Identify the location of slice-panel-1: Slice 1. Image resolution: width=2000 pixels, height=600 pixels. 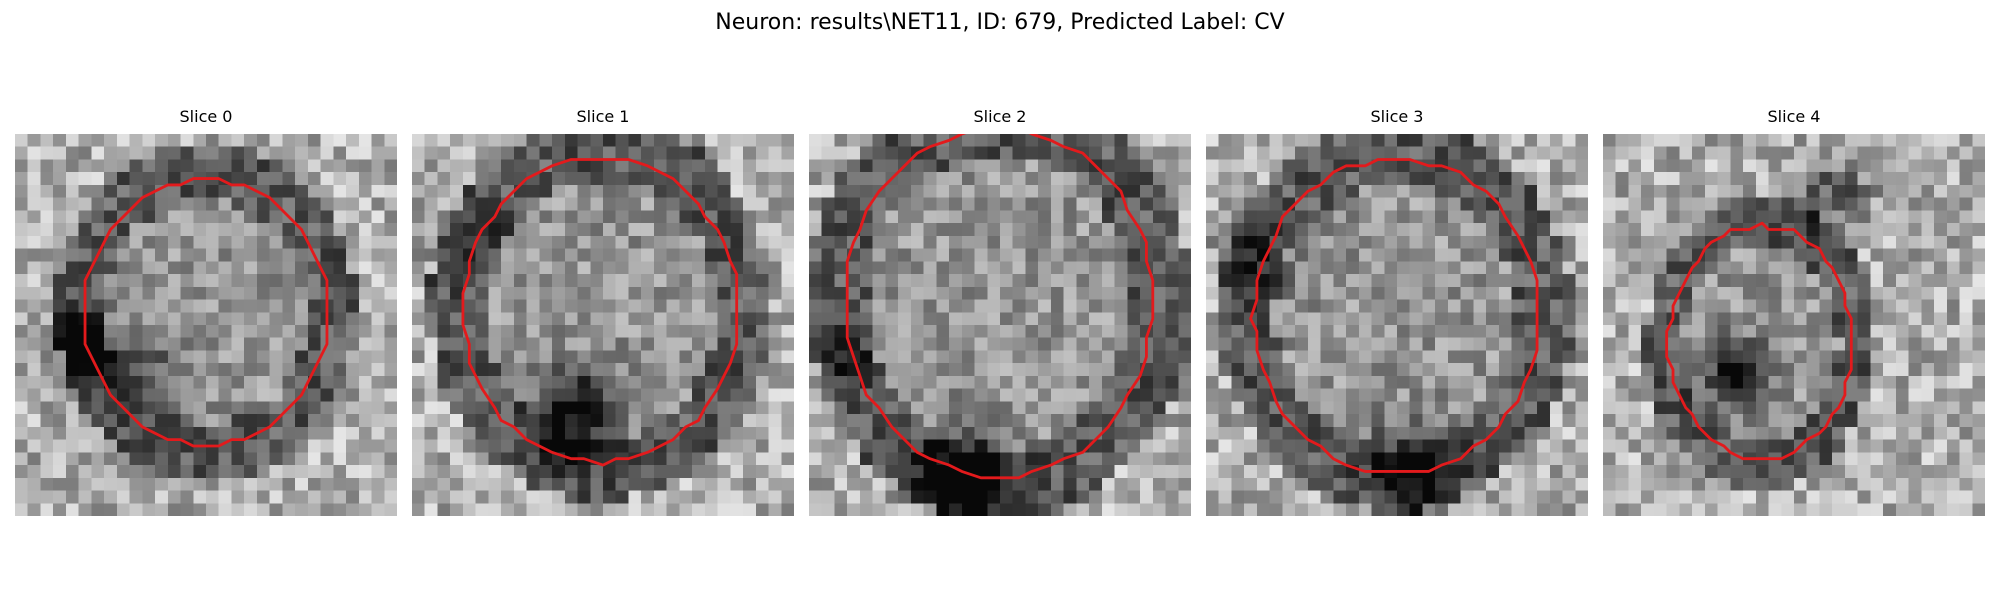
(603, 310).